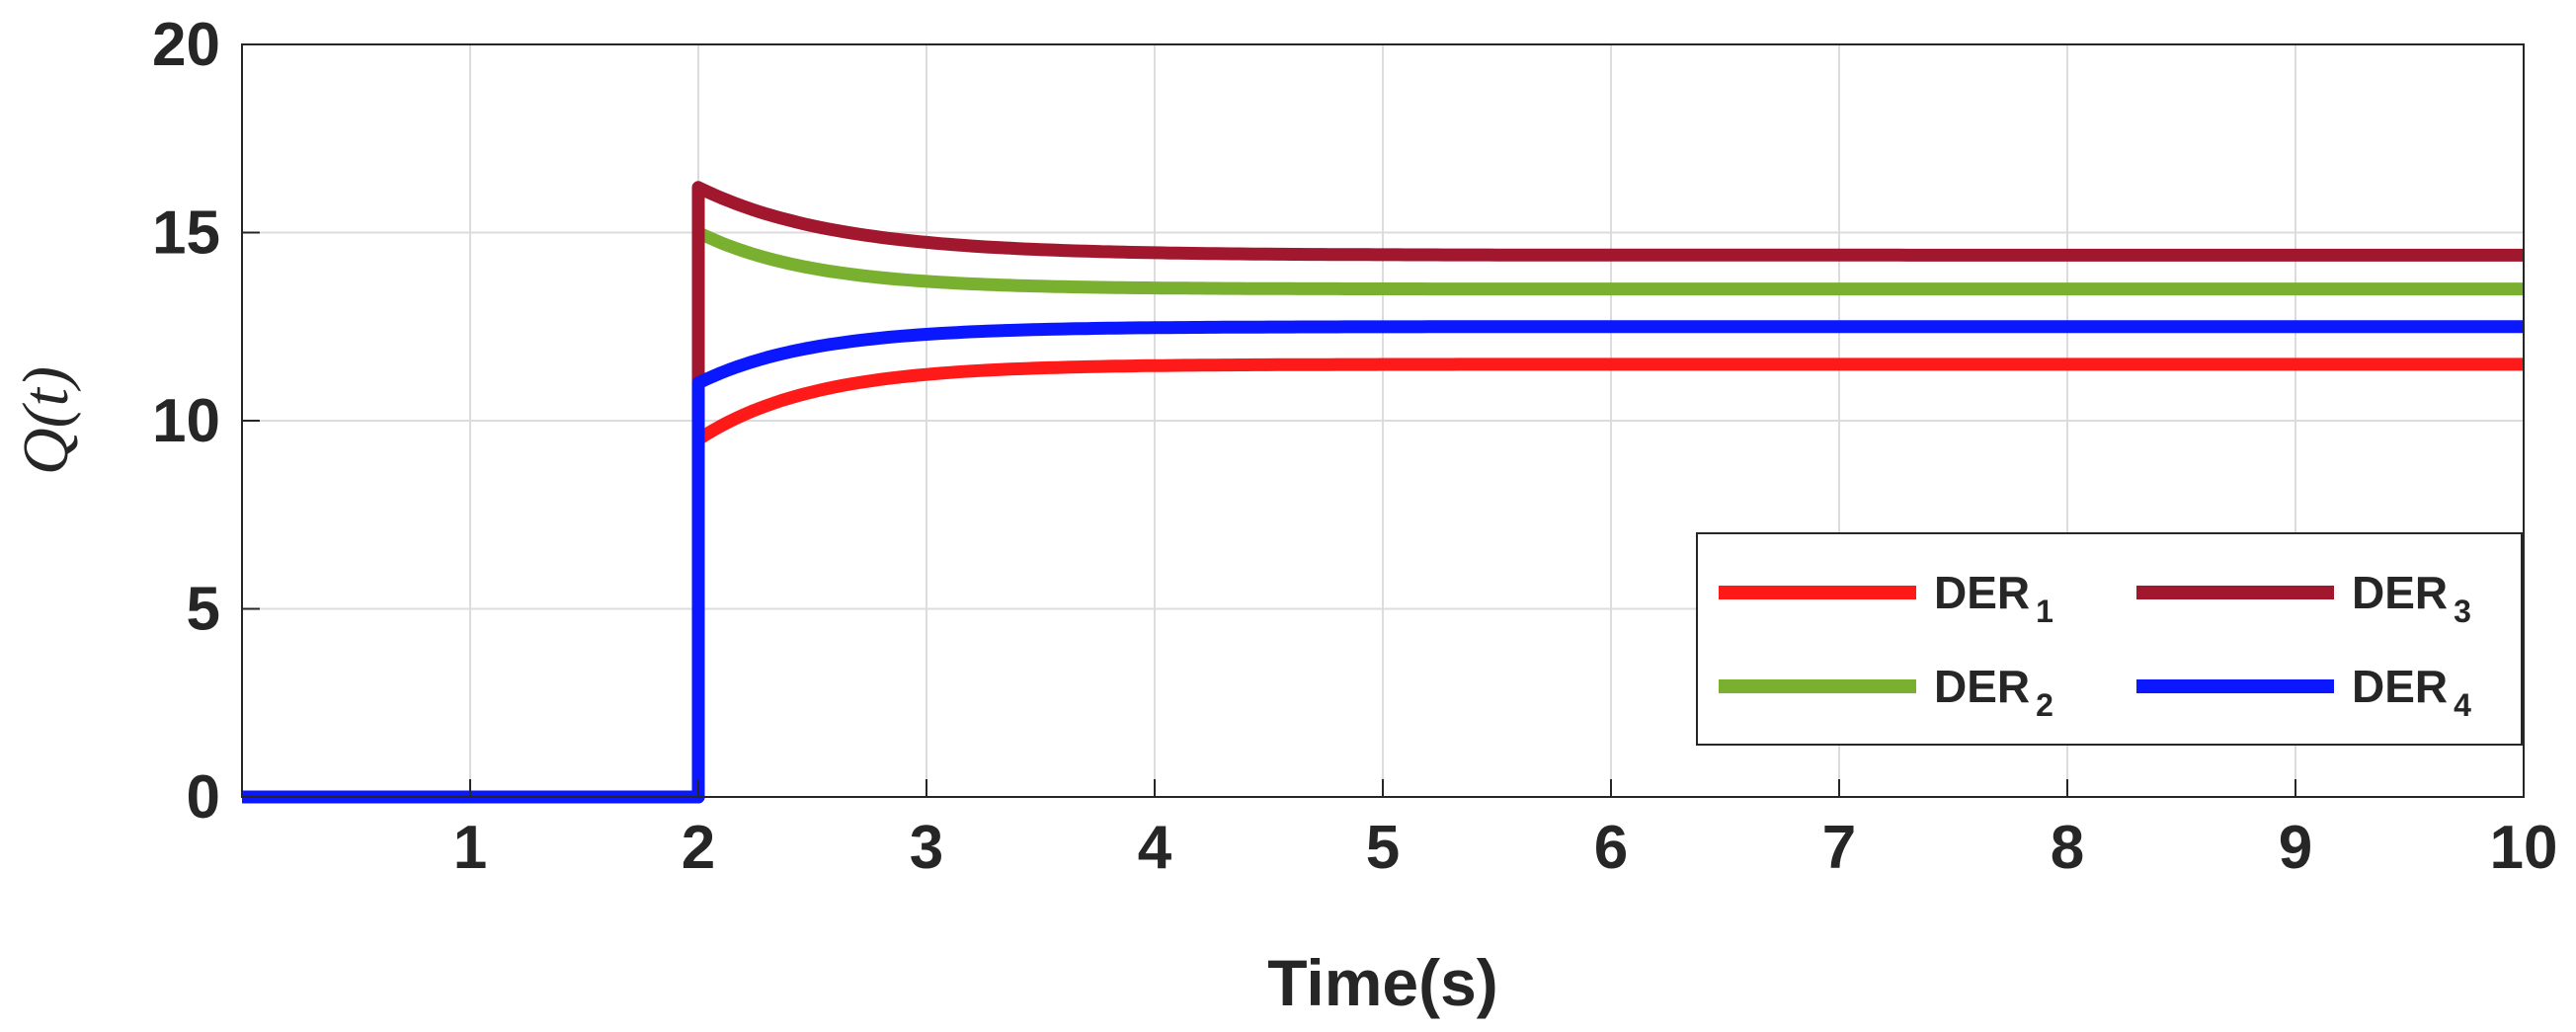 Image resolution: width=2576 pixels, height=1032 pixels. What do you see at coordinates (926, 848) in the screenshot?
I see `x-tick-label-2: 3` at bounding box center [926, 848].